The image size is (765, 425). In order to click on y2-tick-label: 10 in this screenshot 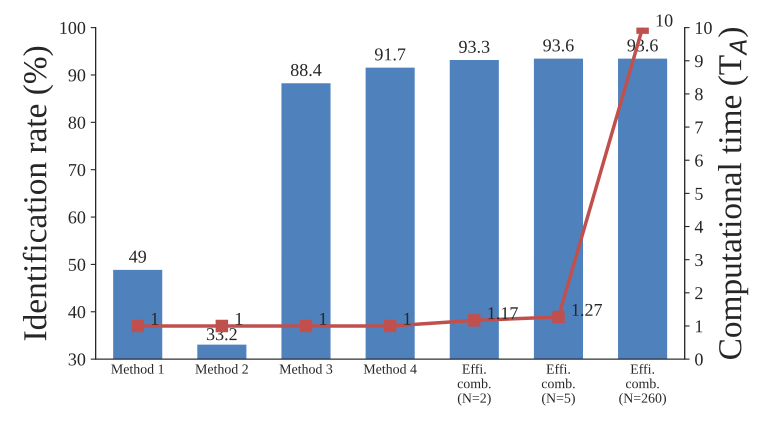, I will do `click(704, 28)`.